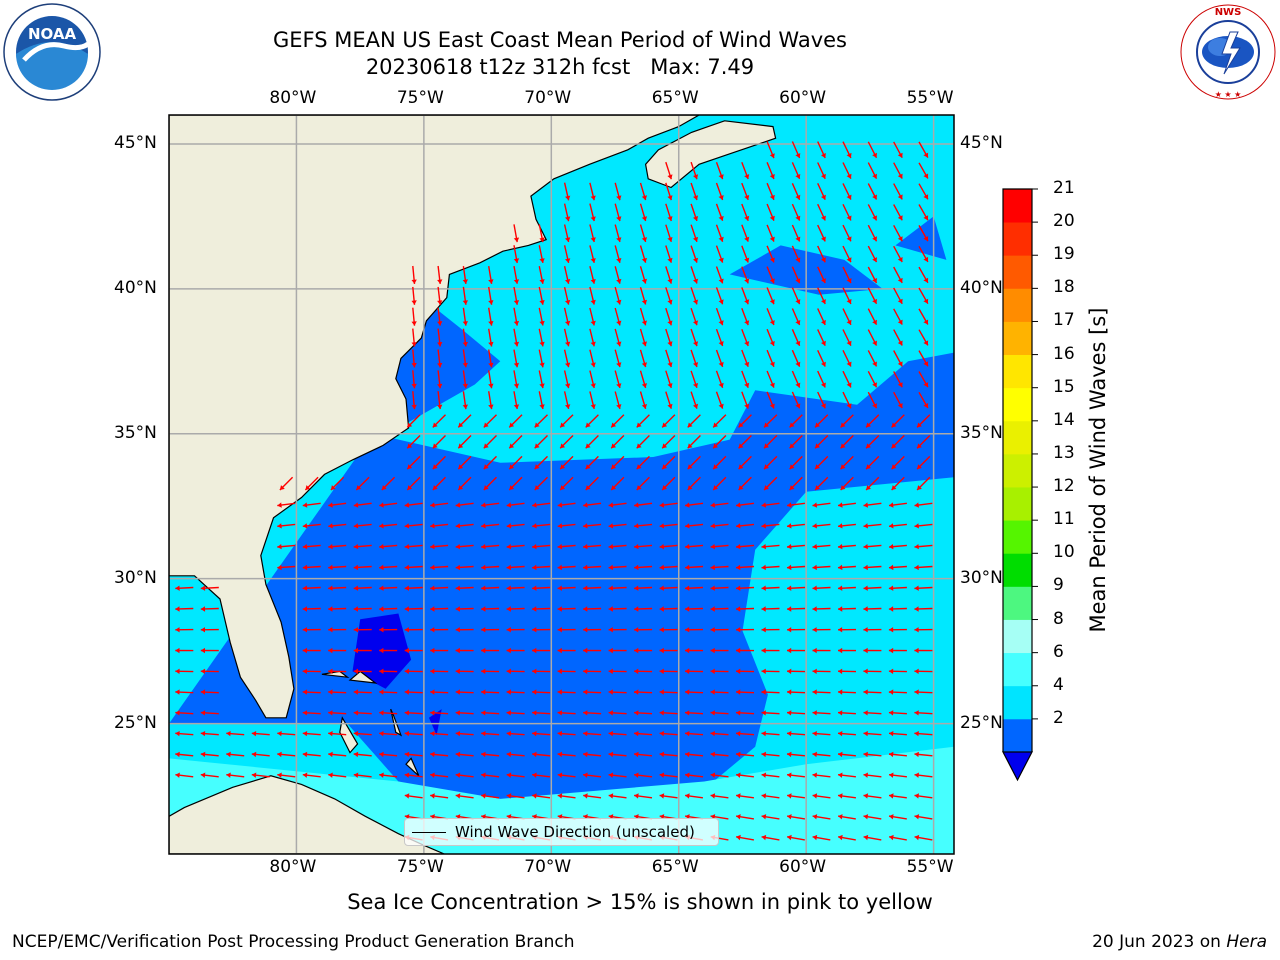 The width and height of the screenshot is (1280, 960). What do you see at coordinates (135, 722) in the screenshot?
I see `latitude-tick-label: 25°N` at bounding box center [135, 722].